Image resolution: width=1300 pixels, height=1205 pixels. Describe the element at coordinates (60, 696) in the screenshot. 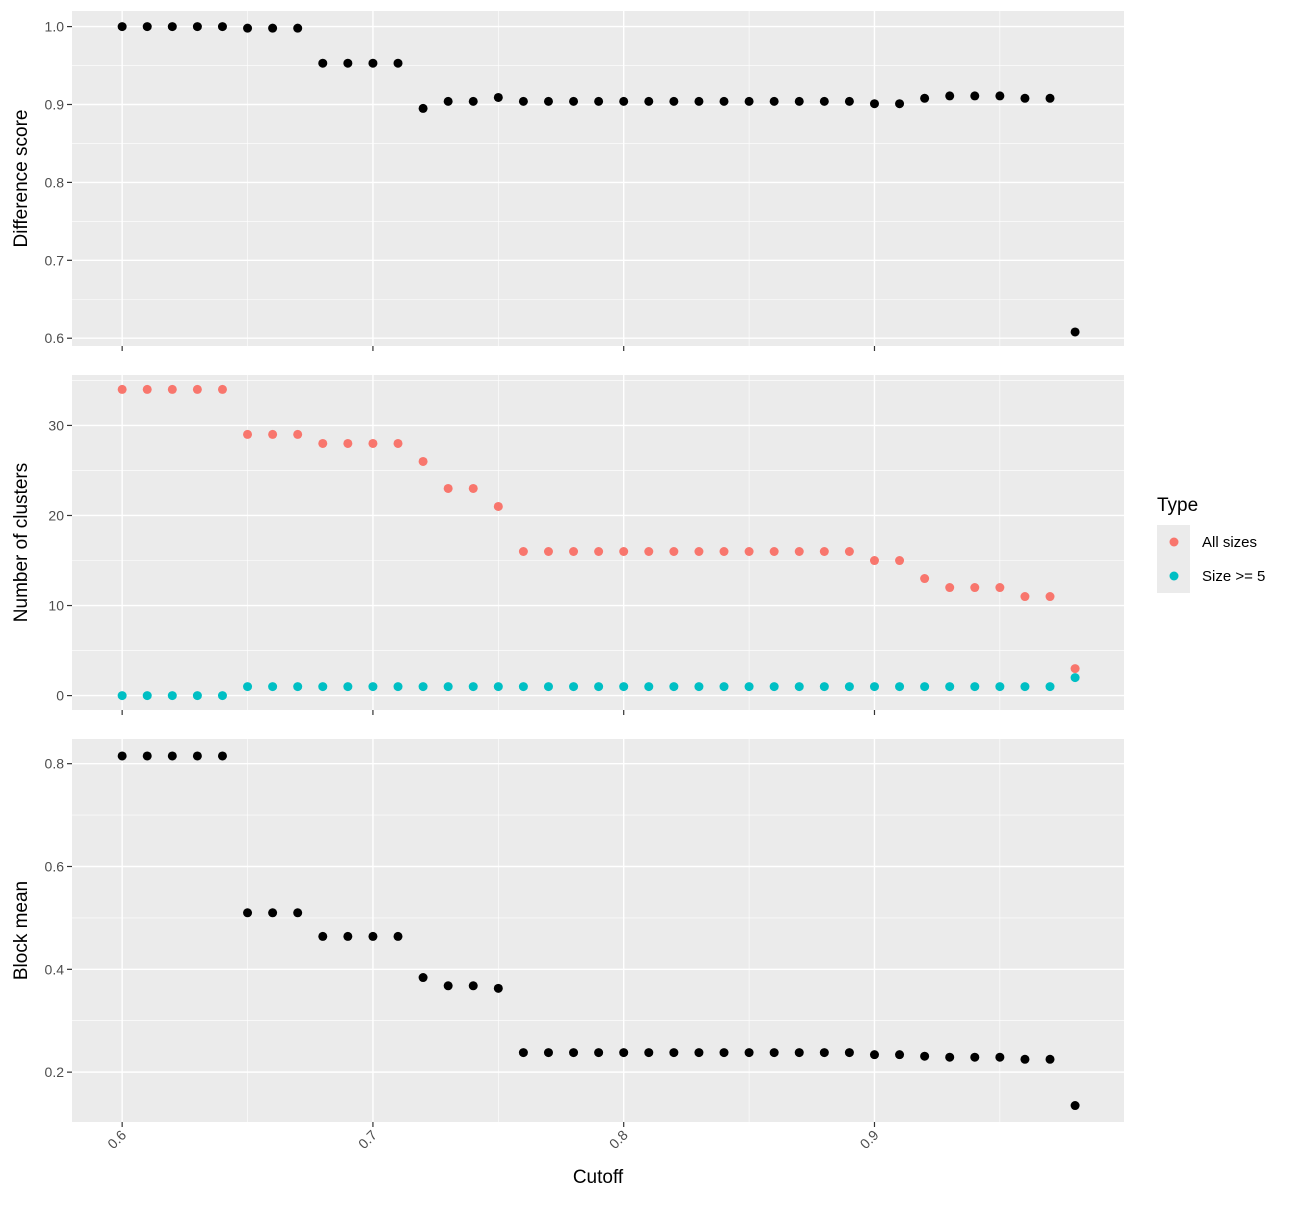

I see `y-tick-label: 0` at that location.